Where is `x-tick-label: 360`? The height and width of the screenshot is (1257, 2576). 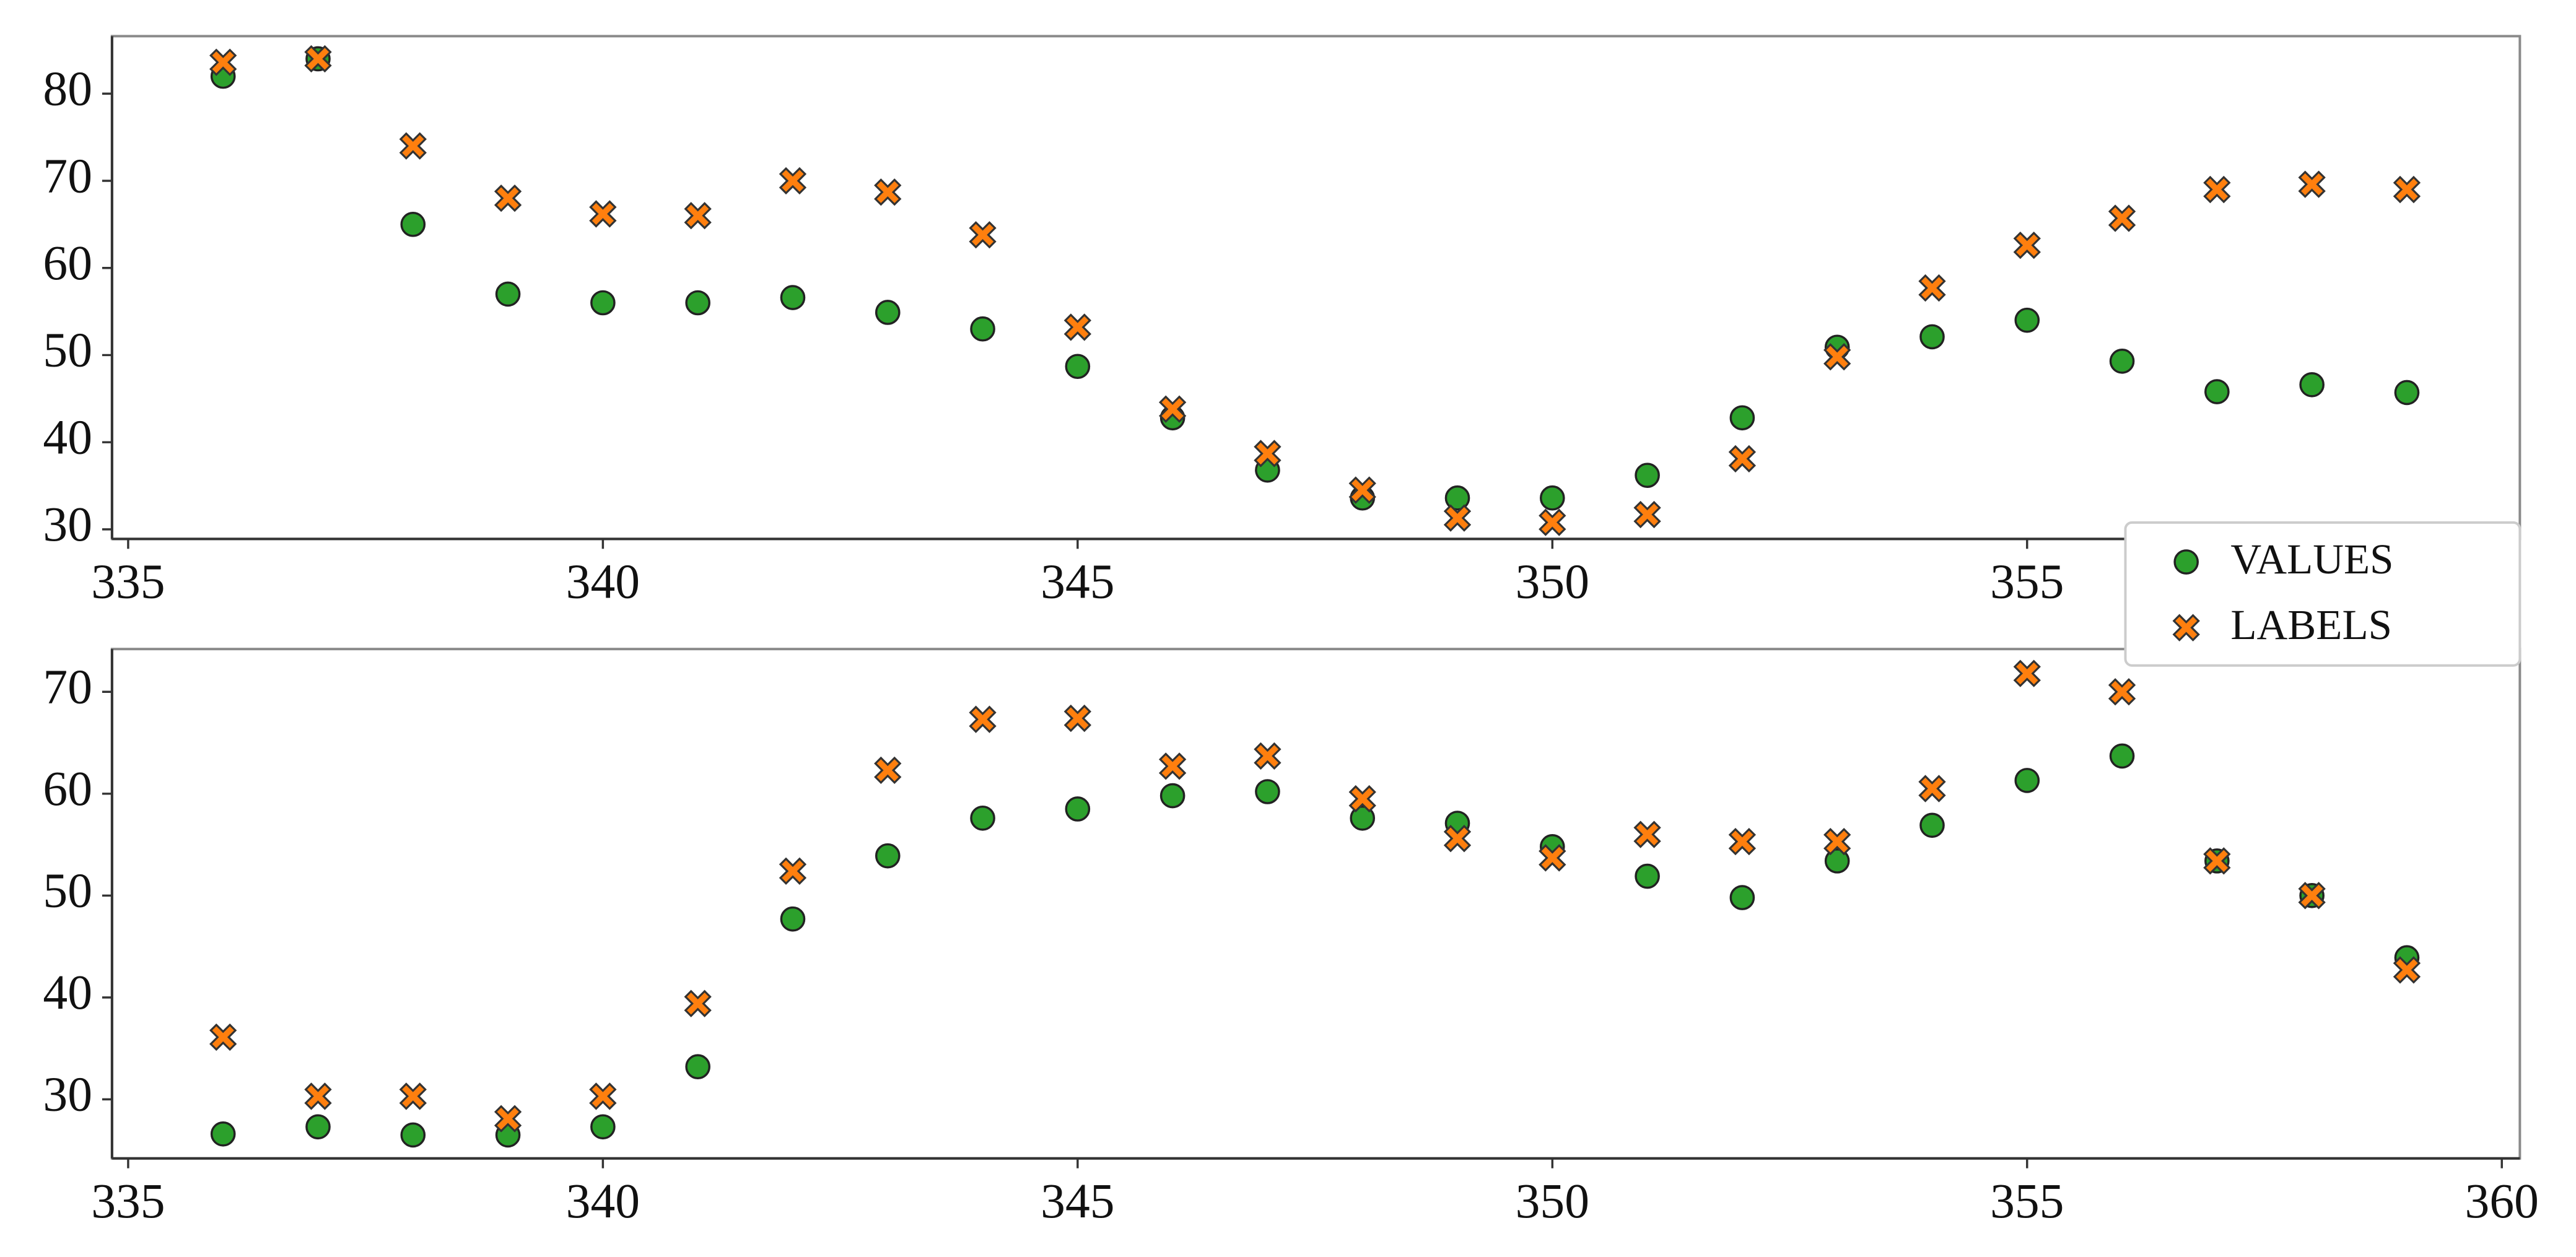 x-tick-label: 360 is located at coordinates (2502, 1201).